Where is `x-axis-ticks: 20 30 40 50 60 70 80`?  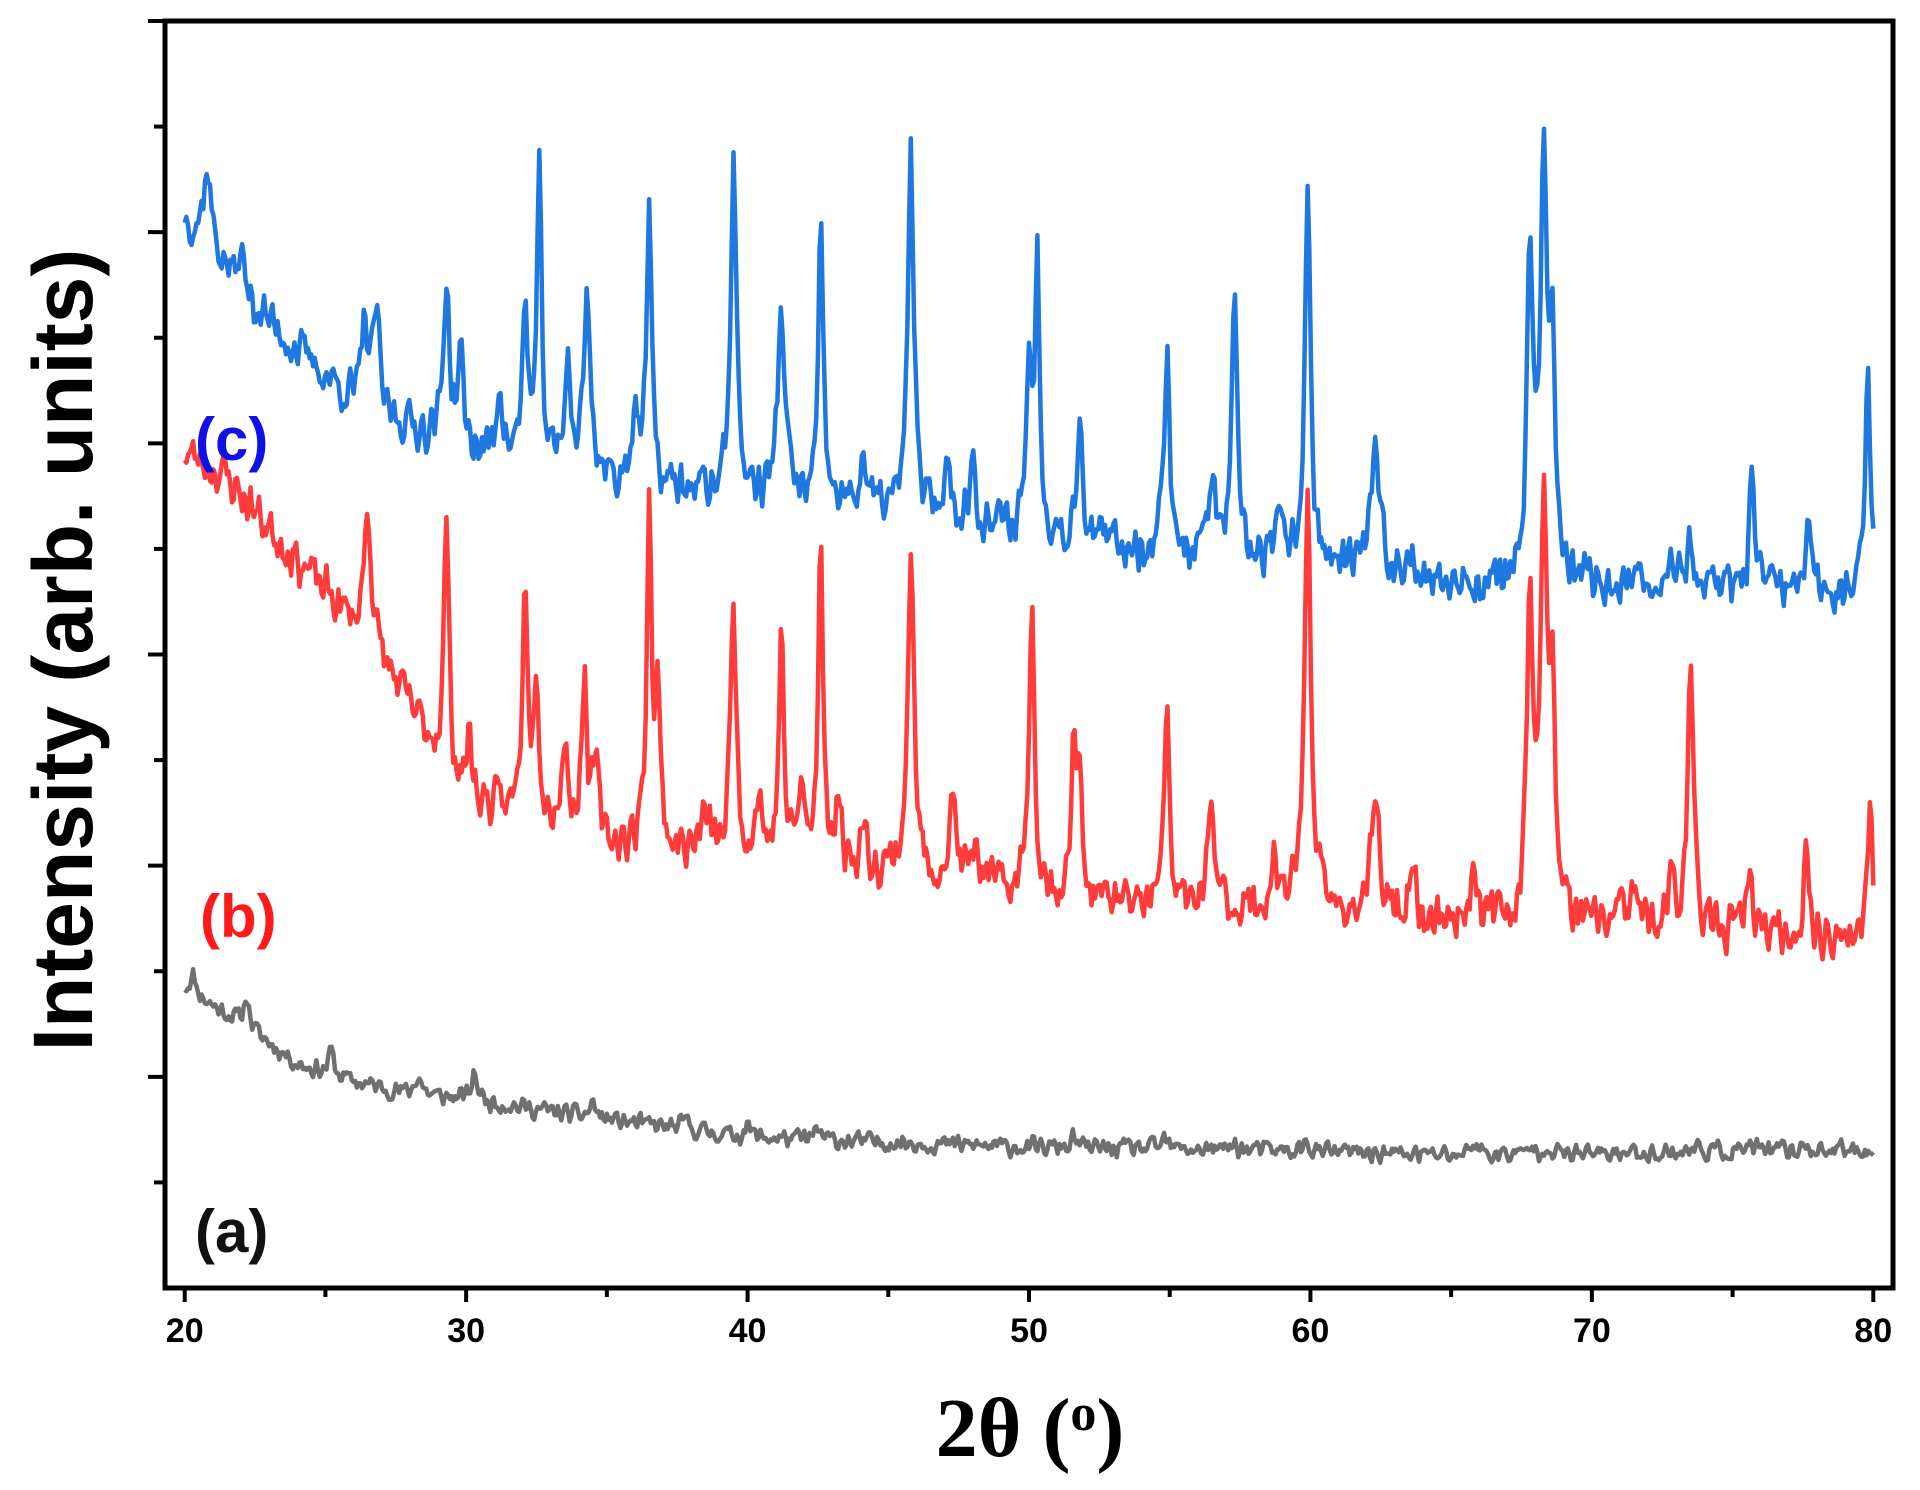
x-axis-ticks: 20 30 40 50 60 70 80 is located at coordinates (1029, 1319).